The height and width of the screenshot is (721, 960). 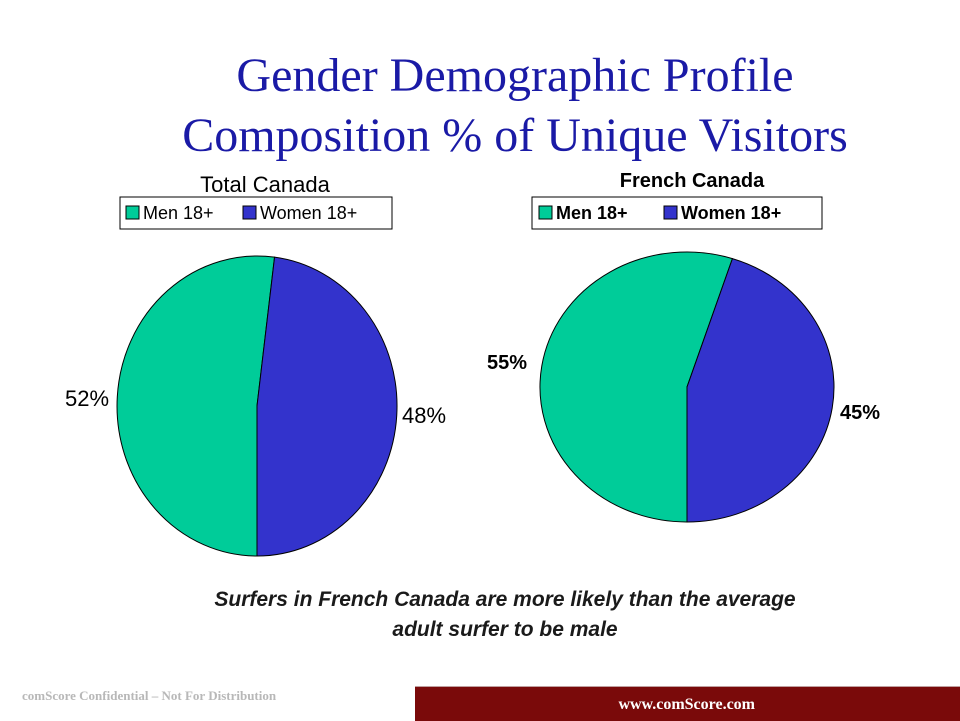 I want to click on title-line-1: Gender Demographic Profile, so click(x=515, y=75).